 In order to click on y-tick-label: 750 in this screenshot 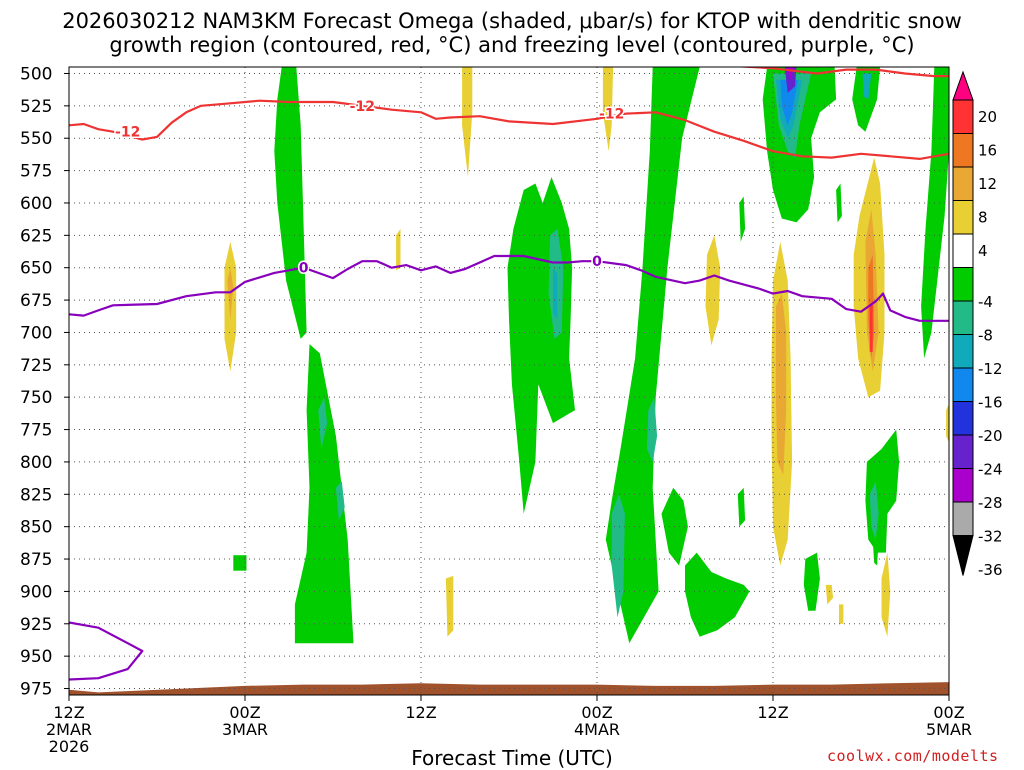, I will do `click(36, 398)`.